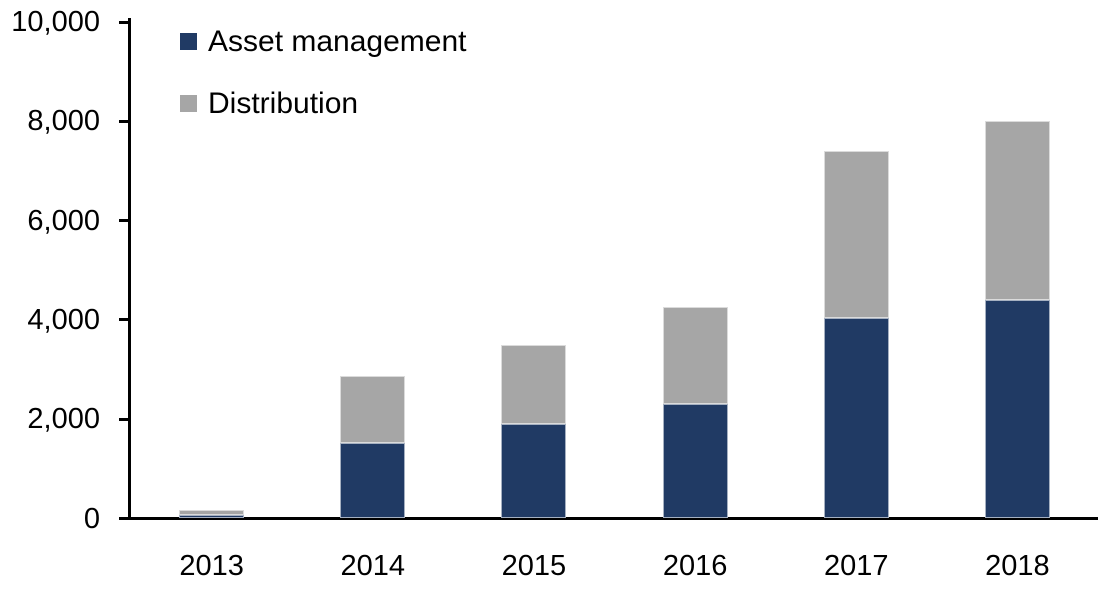  What do you see at coordinates (63, 220) in the screenshot?
I see `y-tick-label: 6,000` at bounding box center [63, 220].